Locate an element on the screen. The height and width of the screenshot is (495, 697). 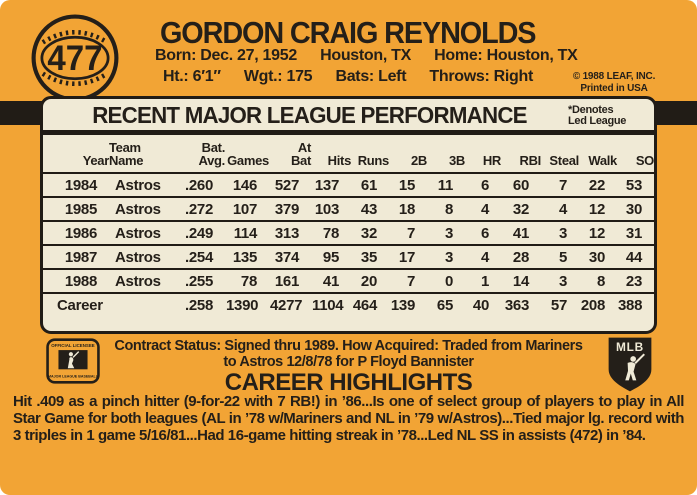
col-steal: Steal is located at coordinates (564, 160).